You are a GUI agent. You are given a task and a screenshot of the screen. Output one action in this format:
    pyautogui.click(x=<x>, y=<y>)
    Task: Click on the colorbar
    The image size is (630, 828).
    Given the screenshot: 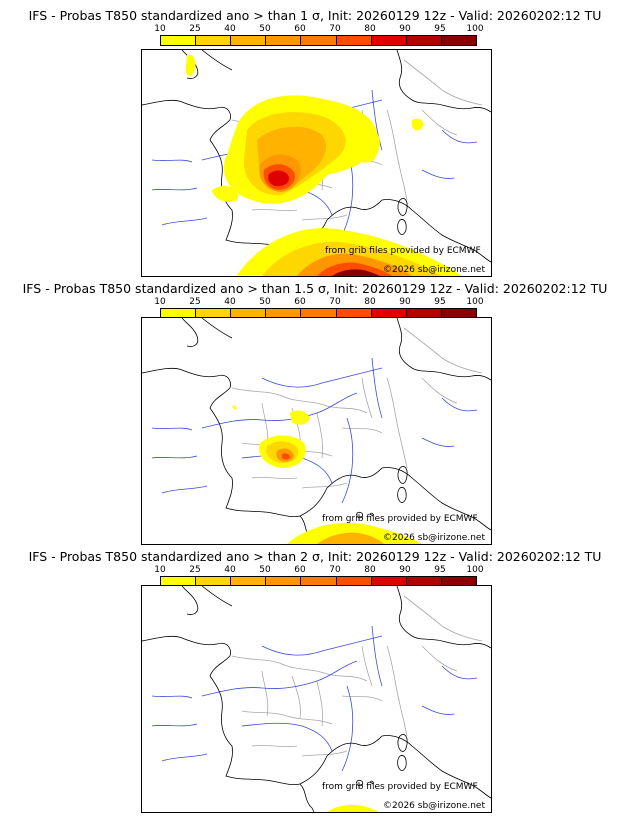 What is the action you would take?
    pyautogui.click(x=318, y=40)
    